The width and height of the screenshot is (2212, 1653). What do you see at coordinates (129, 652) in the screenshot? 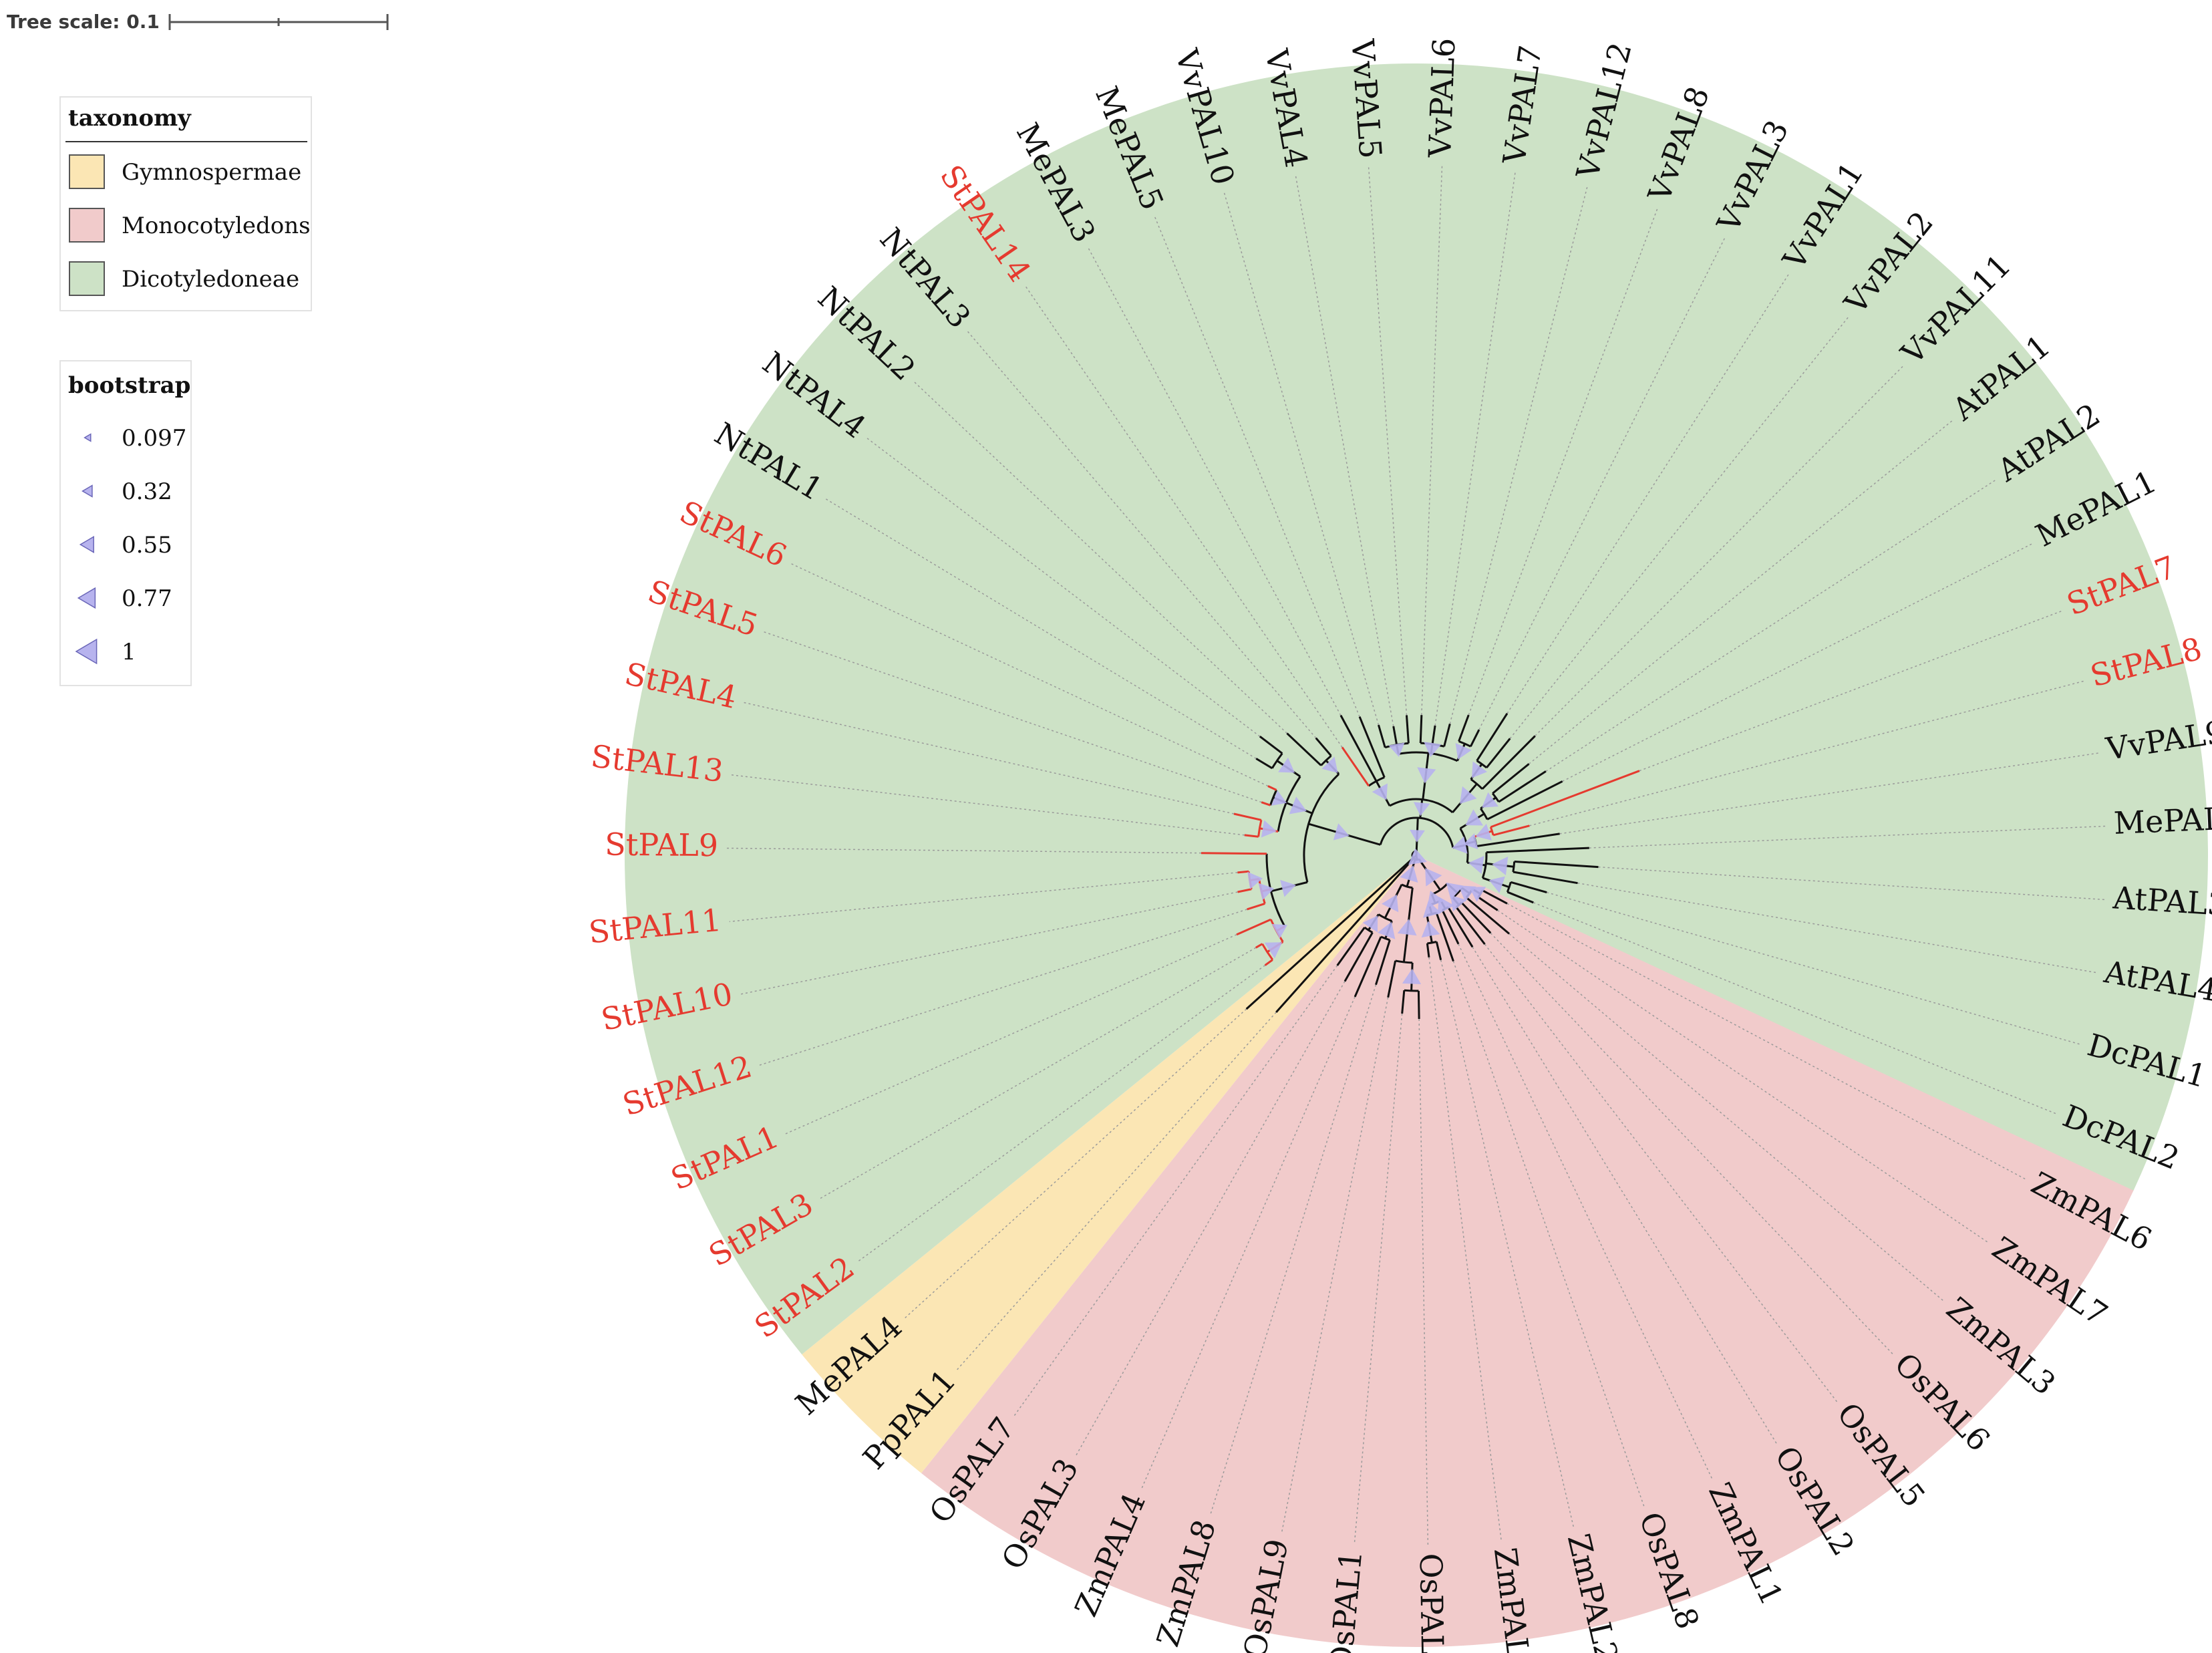
I see `legend-bootstrap-value: 1` at bounding box center [129, 652].